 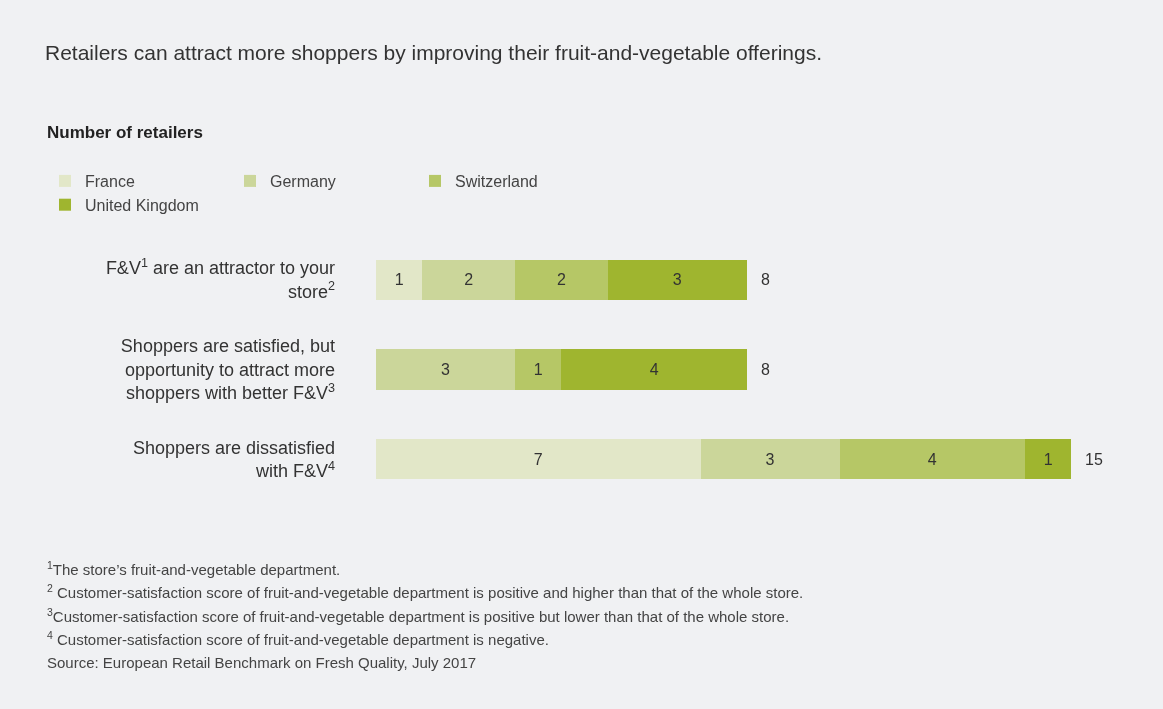 I want to click on total-label: 15, so click(x=1094, y=459).